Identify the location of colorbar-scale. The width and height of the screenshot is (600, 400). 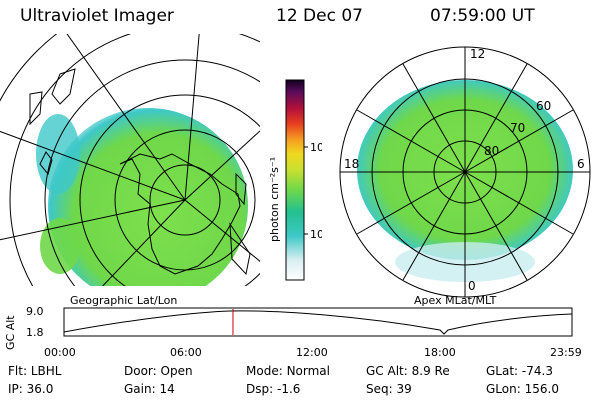
(295, 180).